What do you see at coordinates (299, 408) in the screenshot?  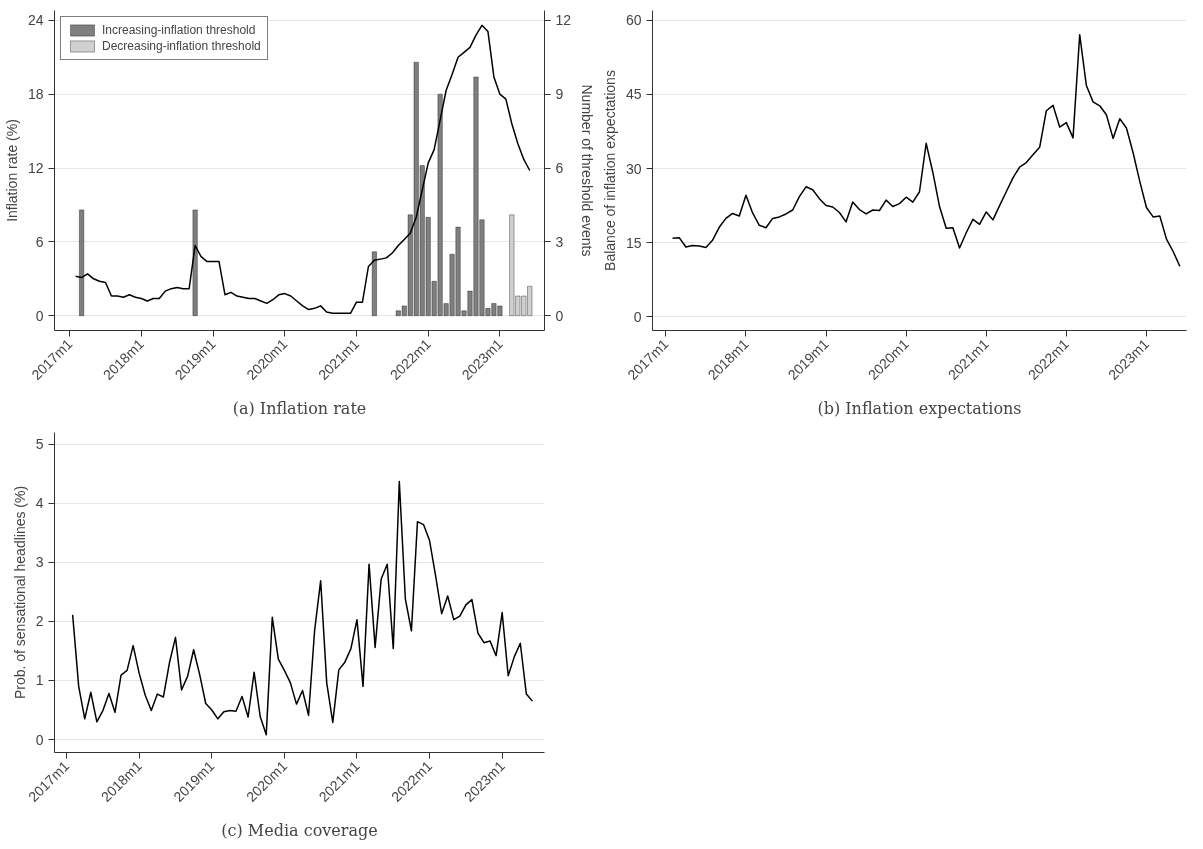 I see `text: (a) Inflation rate` at bounding box center [299, 408].